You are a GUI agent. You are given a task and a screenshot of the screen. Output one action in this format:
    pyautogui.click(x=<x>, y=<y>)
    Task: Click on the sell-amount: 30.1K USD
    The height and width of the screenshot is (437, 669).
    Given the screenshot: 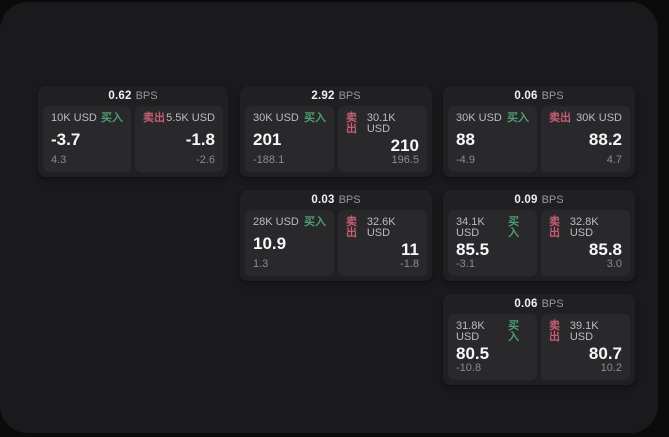 What is the action you would take?
    pyautogui.click(x=381, y=123)
    